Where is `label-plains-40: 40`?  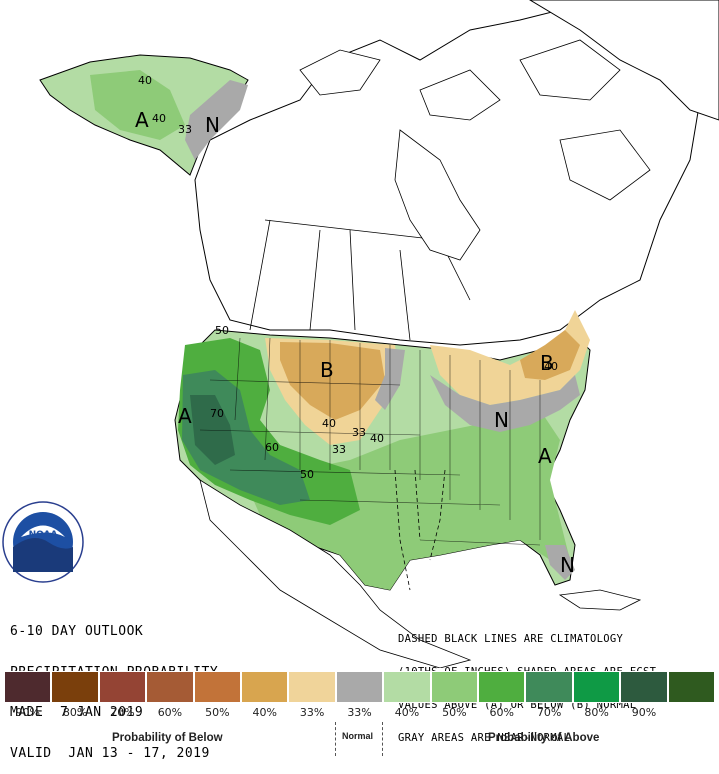
label-plains-40: 40 is located at coordinates (329, 423).